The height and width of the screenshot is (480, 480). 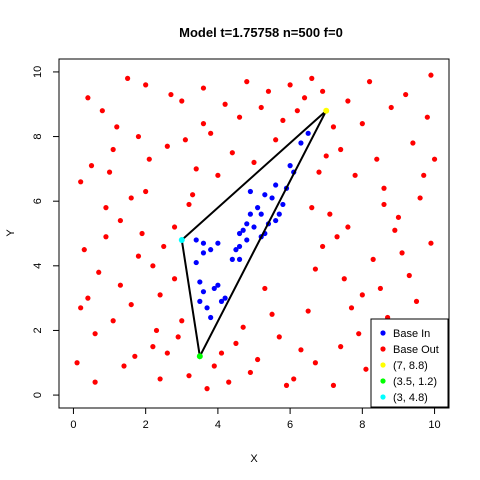 I want to click on y-tick-label: 0, so click(x=38, y=395).